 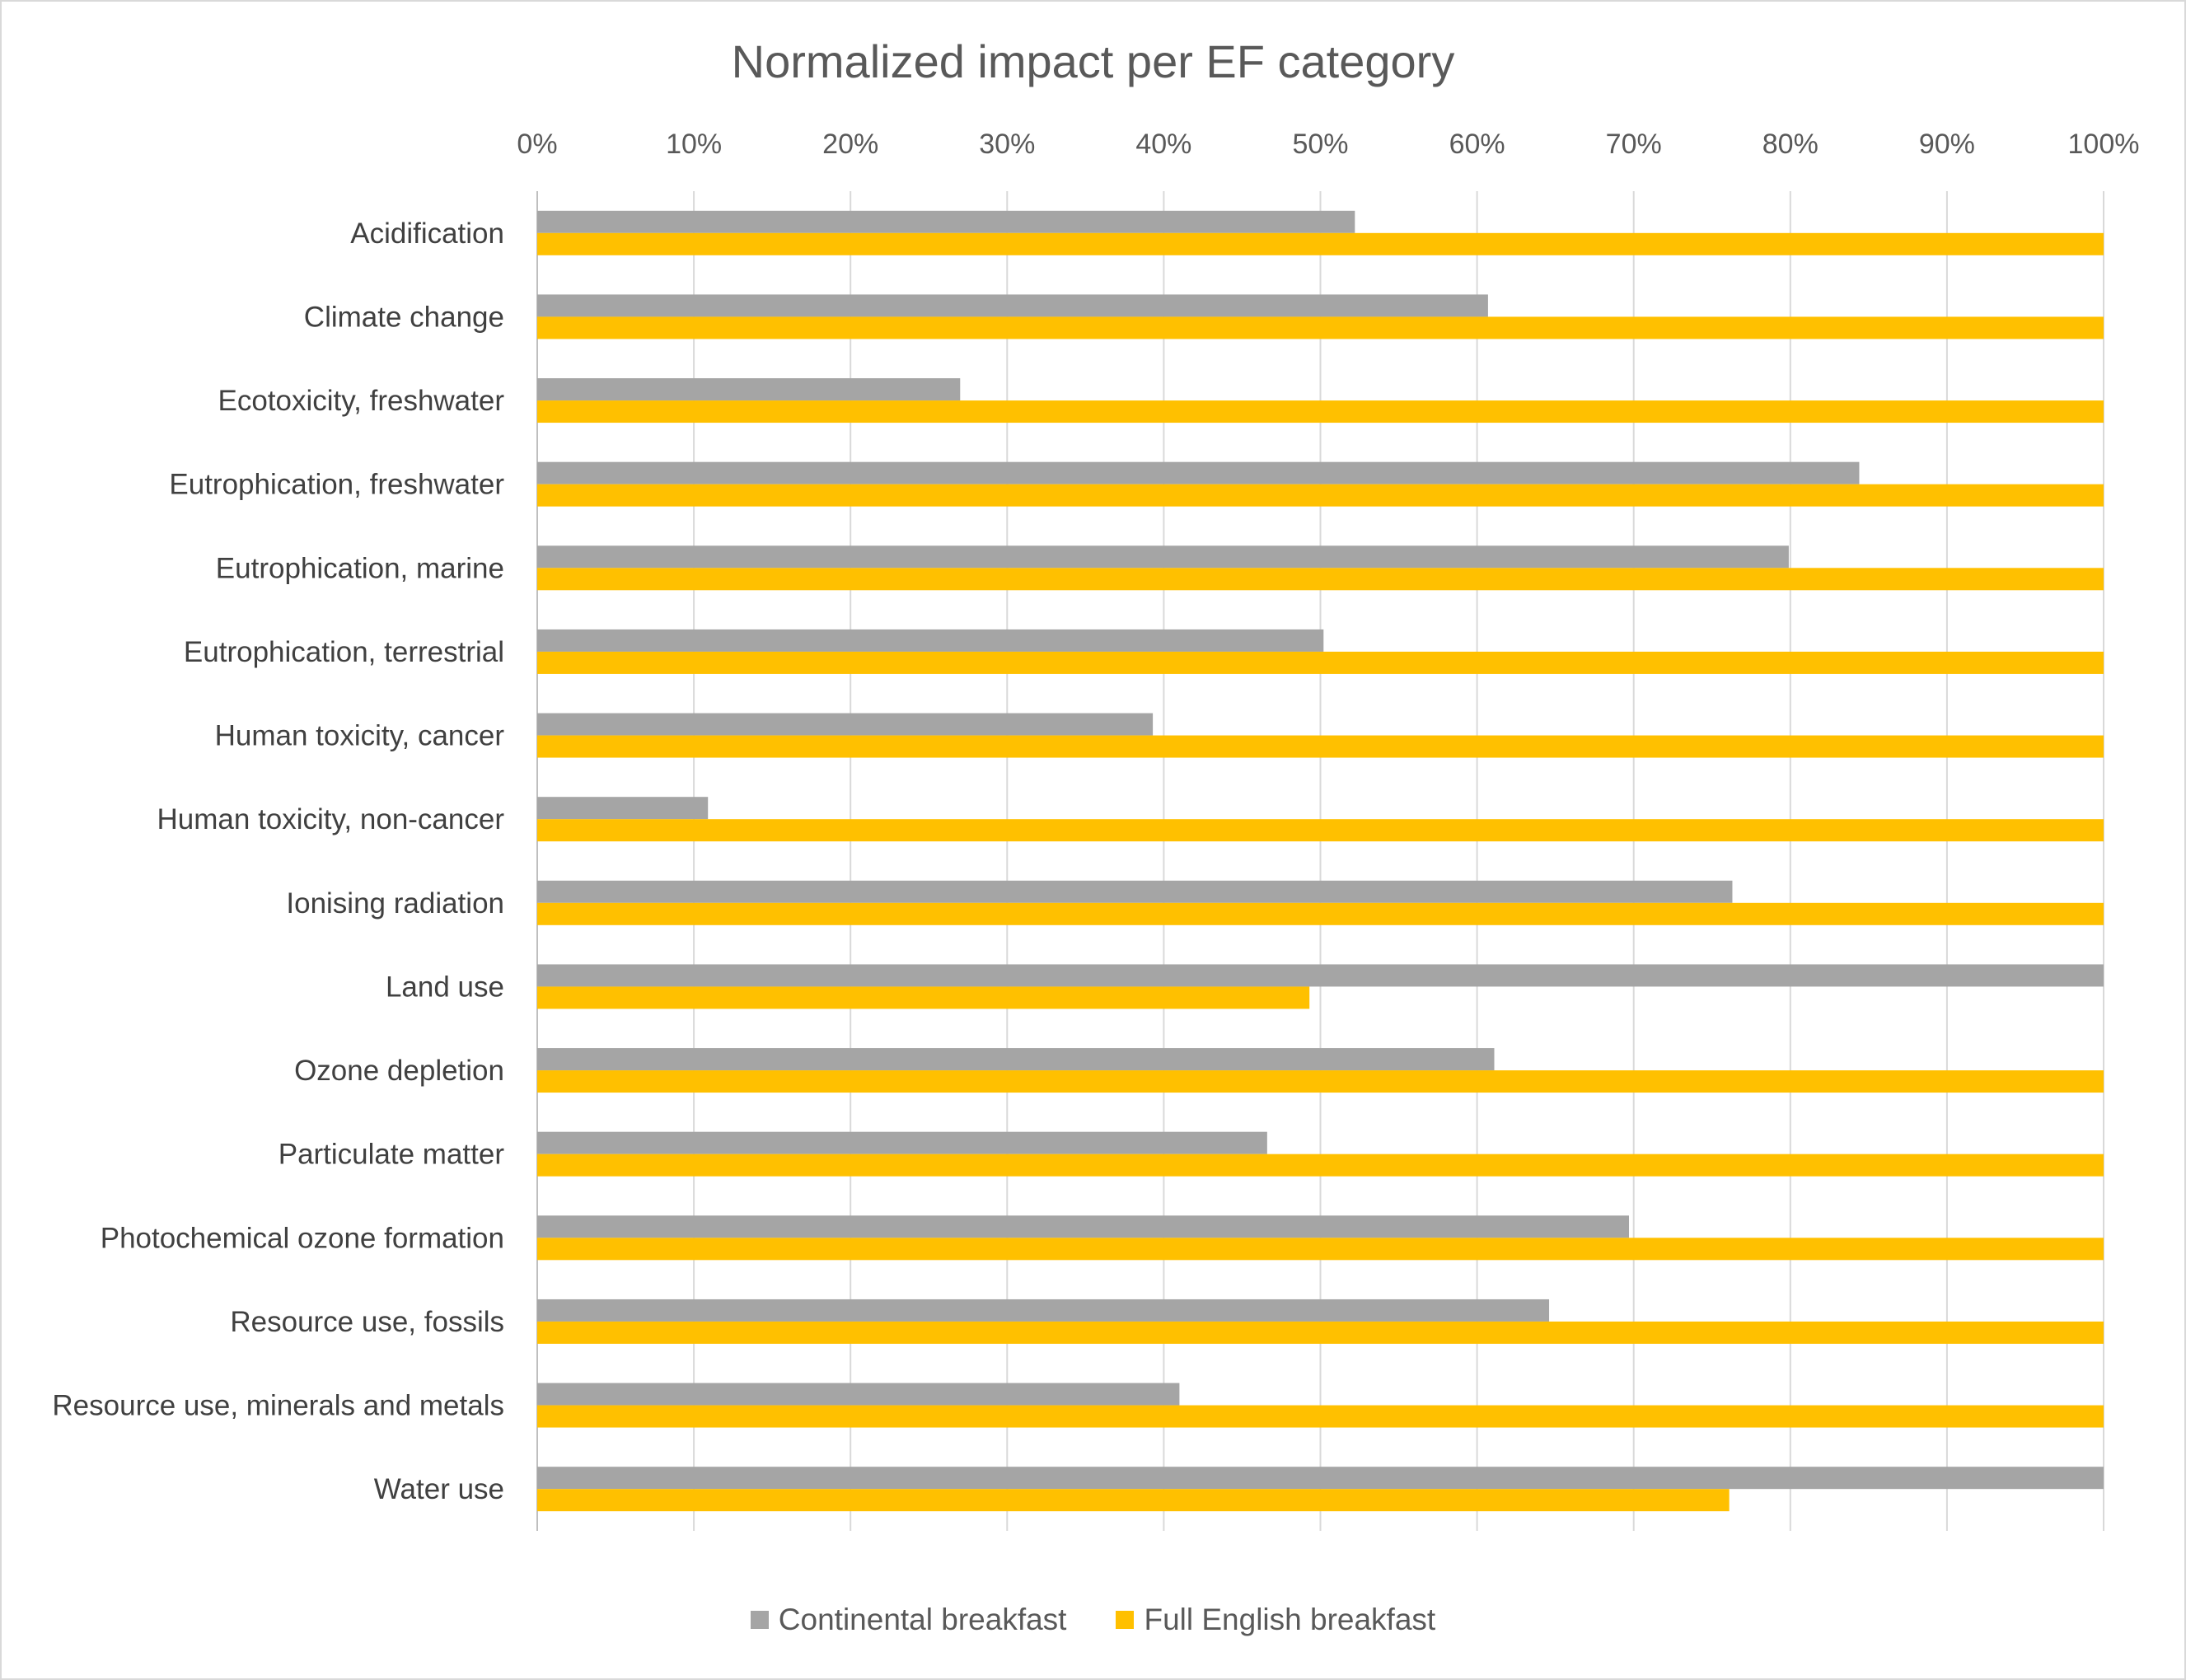 I want to click on x-tick-label: 30%, so click(x=1007, y=144).